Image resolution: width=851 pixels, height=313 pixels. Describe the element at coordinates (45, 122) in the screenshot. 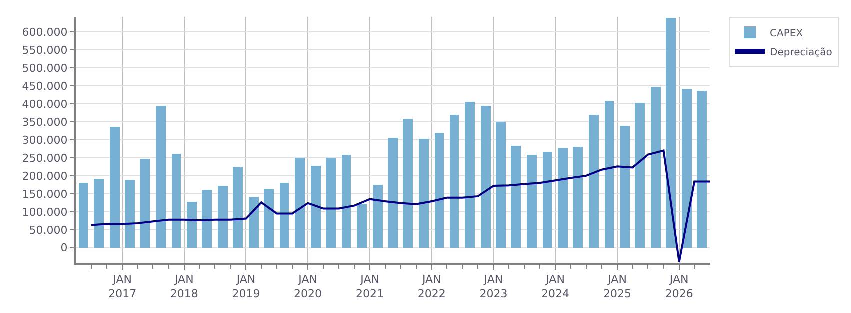

I see `y-tick-label: 350.000` at that location.